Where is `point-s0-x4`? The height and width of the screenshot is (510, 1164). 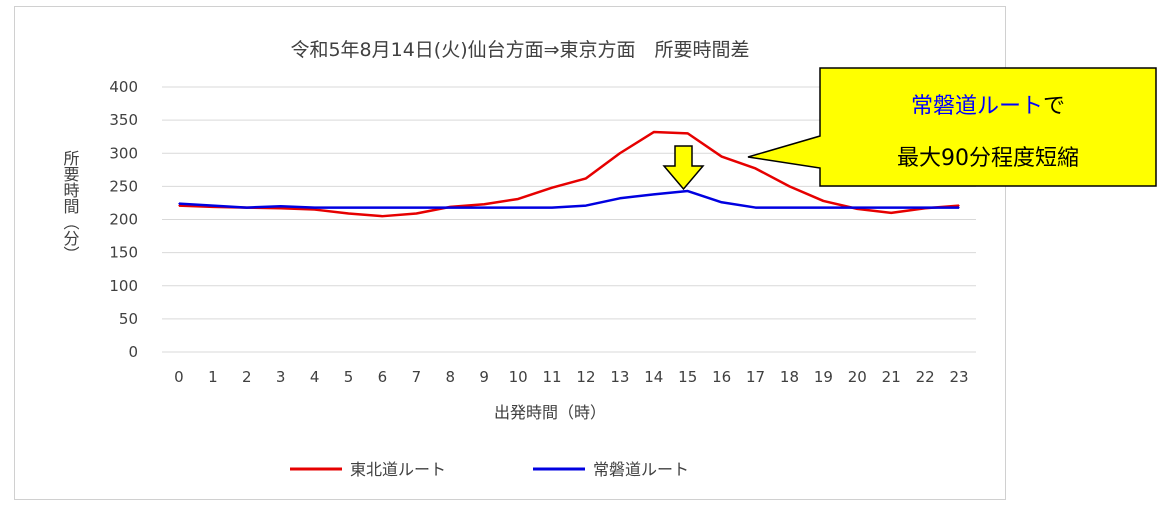
point-s0-x4 is located at coordinates (315, 209).